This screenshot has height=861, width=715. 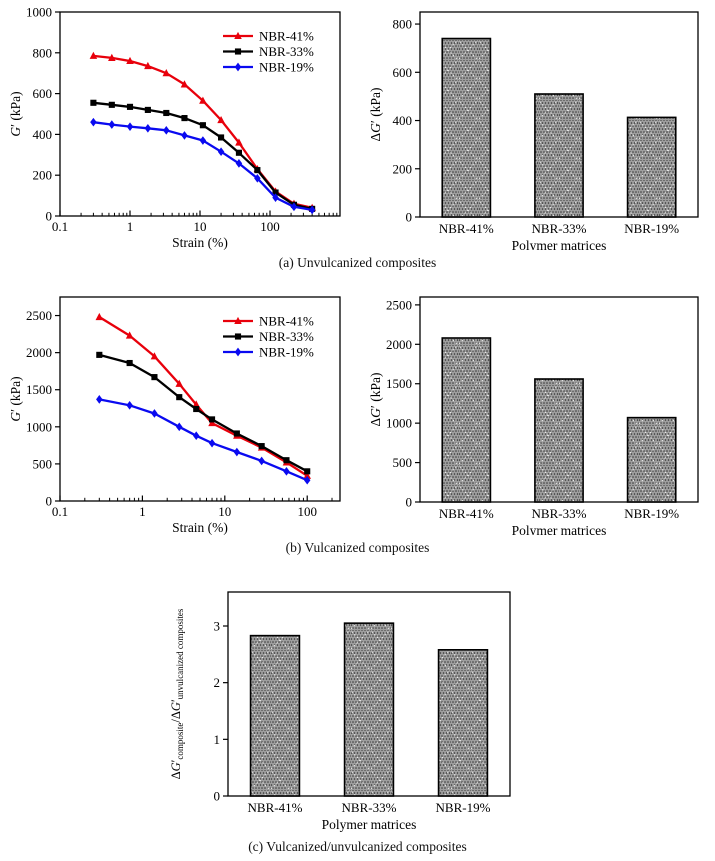 I want to click on y-tick-label: 500, so click(x=43, y=463).